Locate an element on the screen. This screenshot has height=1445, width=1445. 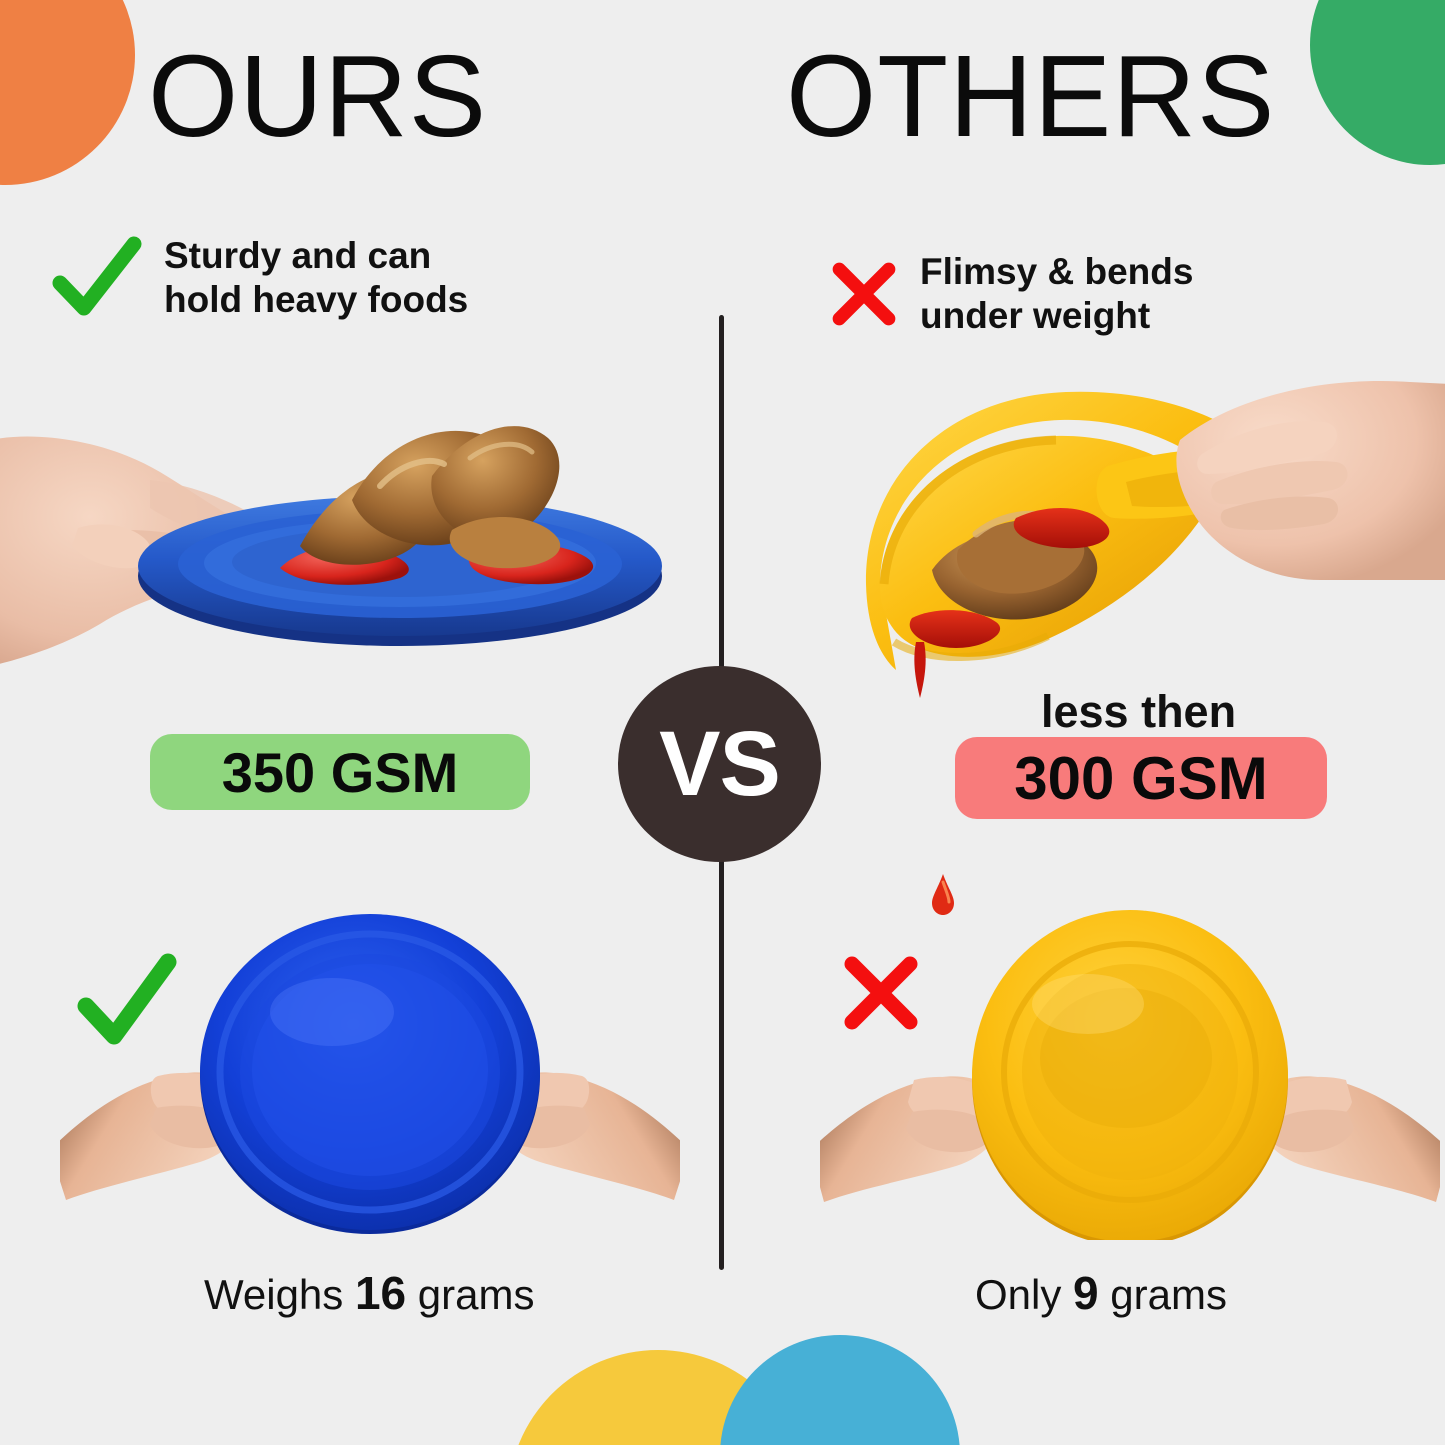
weight-caption-others: Only 9 grams is located at coordinates (1101, 1293).